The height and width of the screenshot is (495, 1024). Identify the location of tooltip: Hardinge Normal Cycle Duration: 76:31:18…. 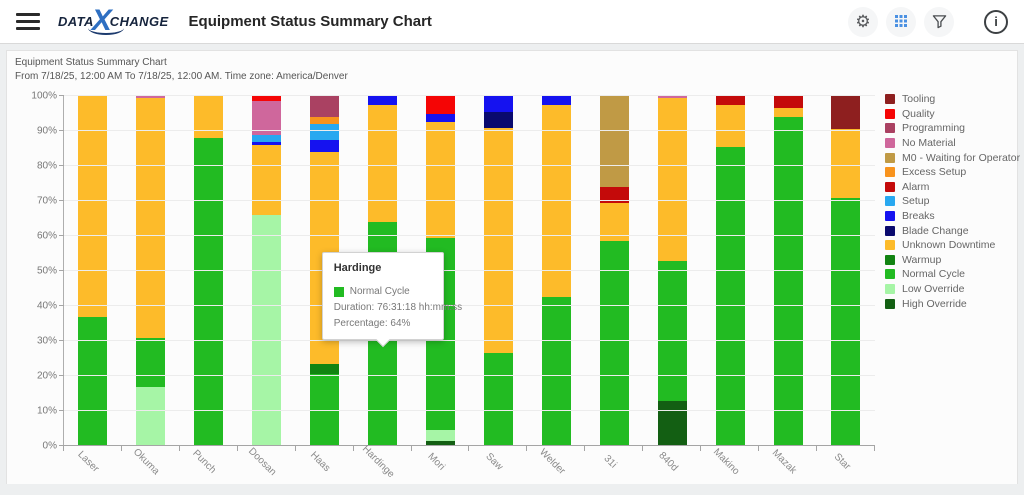
(383, 296).